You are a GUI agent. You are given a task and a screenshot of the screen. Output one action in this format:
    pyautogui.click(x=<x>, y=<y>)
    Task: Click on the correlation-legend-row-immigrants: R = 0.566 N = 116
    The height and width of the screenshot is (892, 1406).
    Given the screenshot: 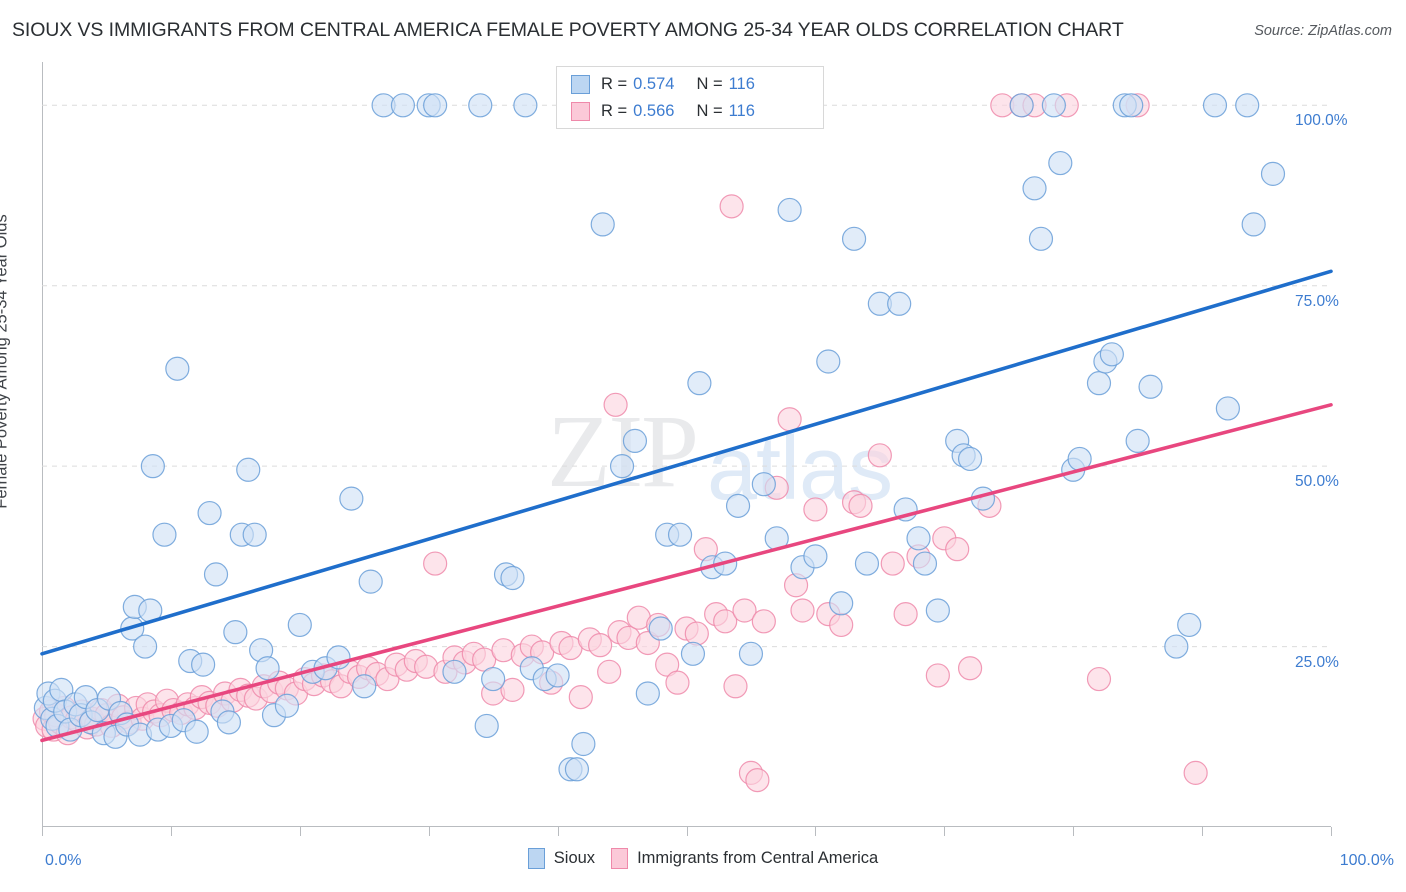 What is the action you would take?
    pyautogui.click(x=663, y=111)
    